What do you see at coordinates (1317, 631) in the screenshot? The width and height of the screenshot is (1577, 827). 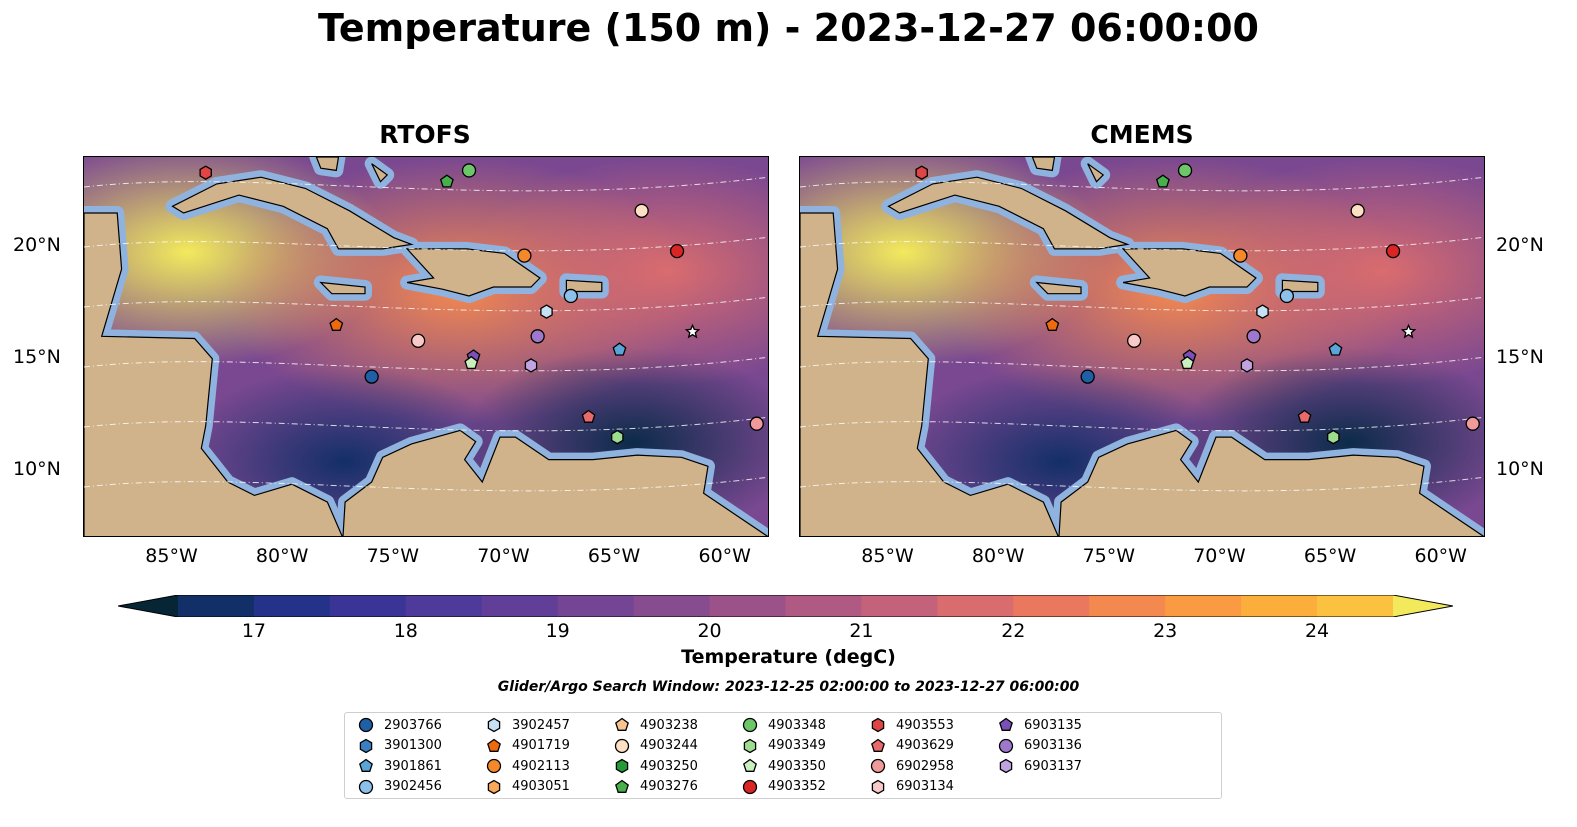 I see `colorbar-tick-label: 24` at bounding box center [1317, 631].